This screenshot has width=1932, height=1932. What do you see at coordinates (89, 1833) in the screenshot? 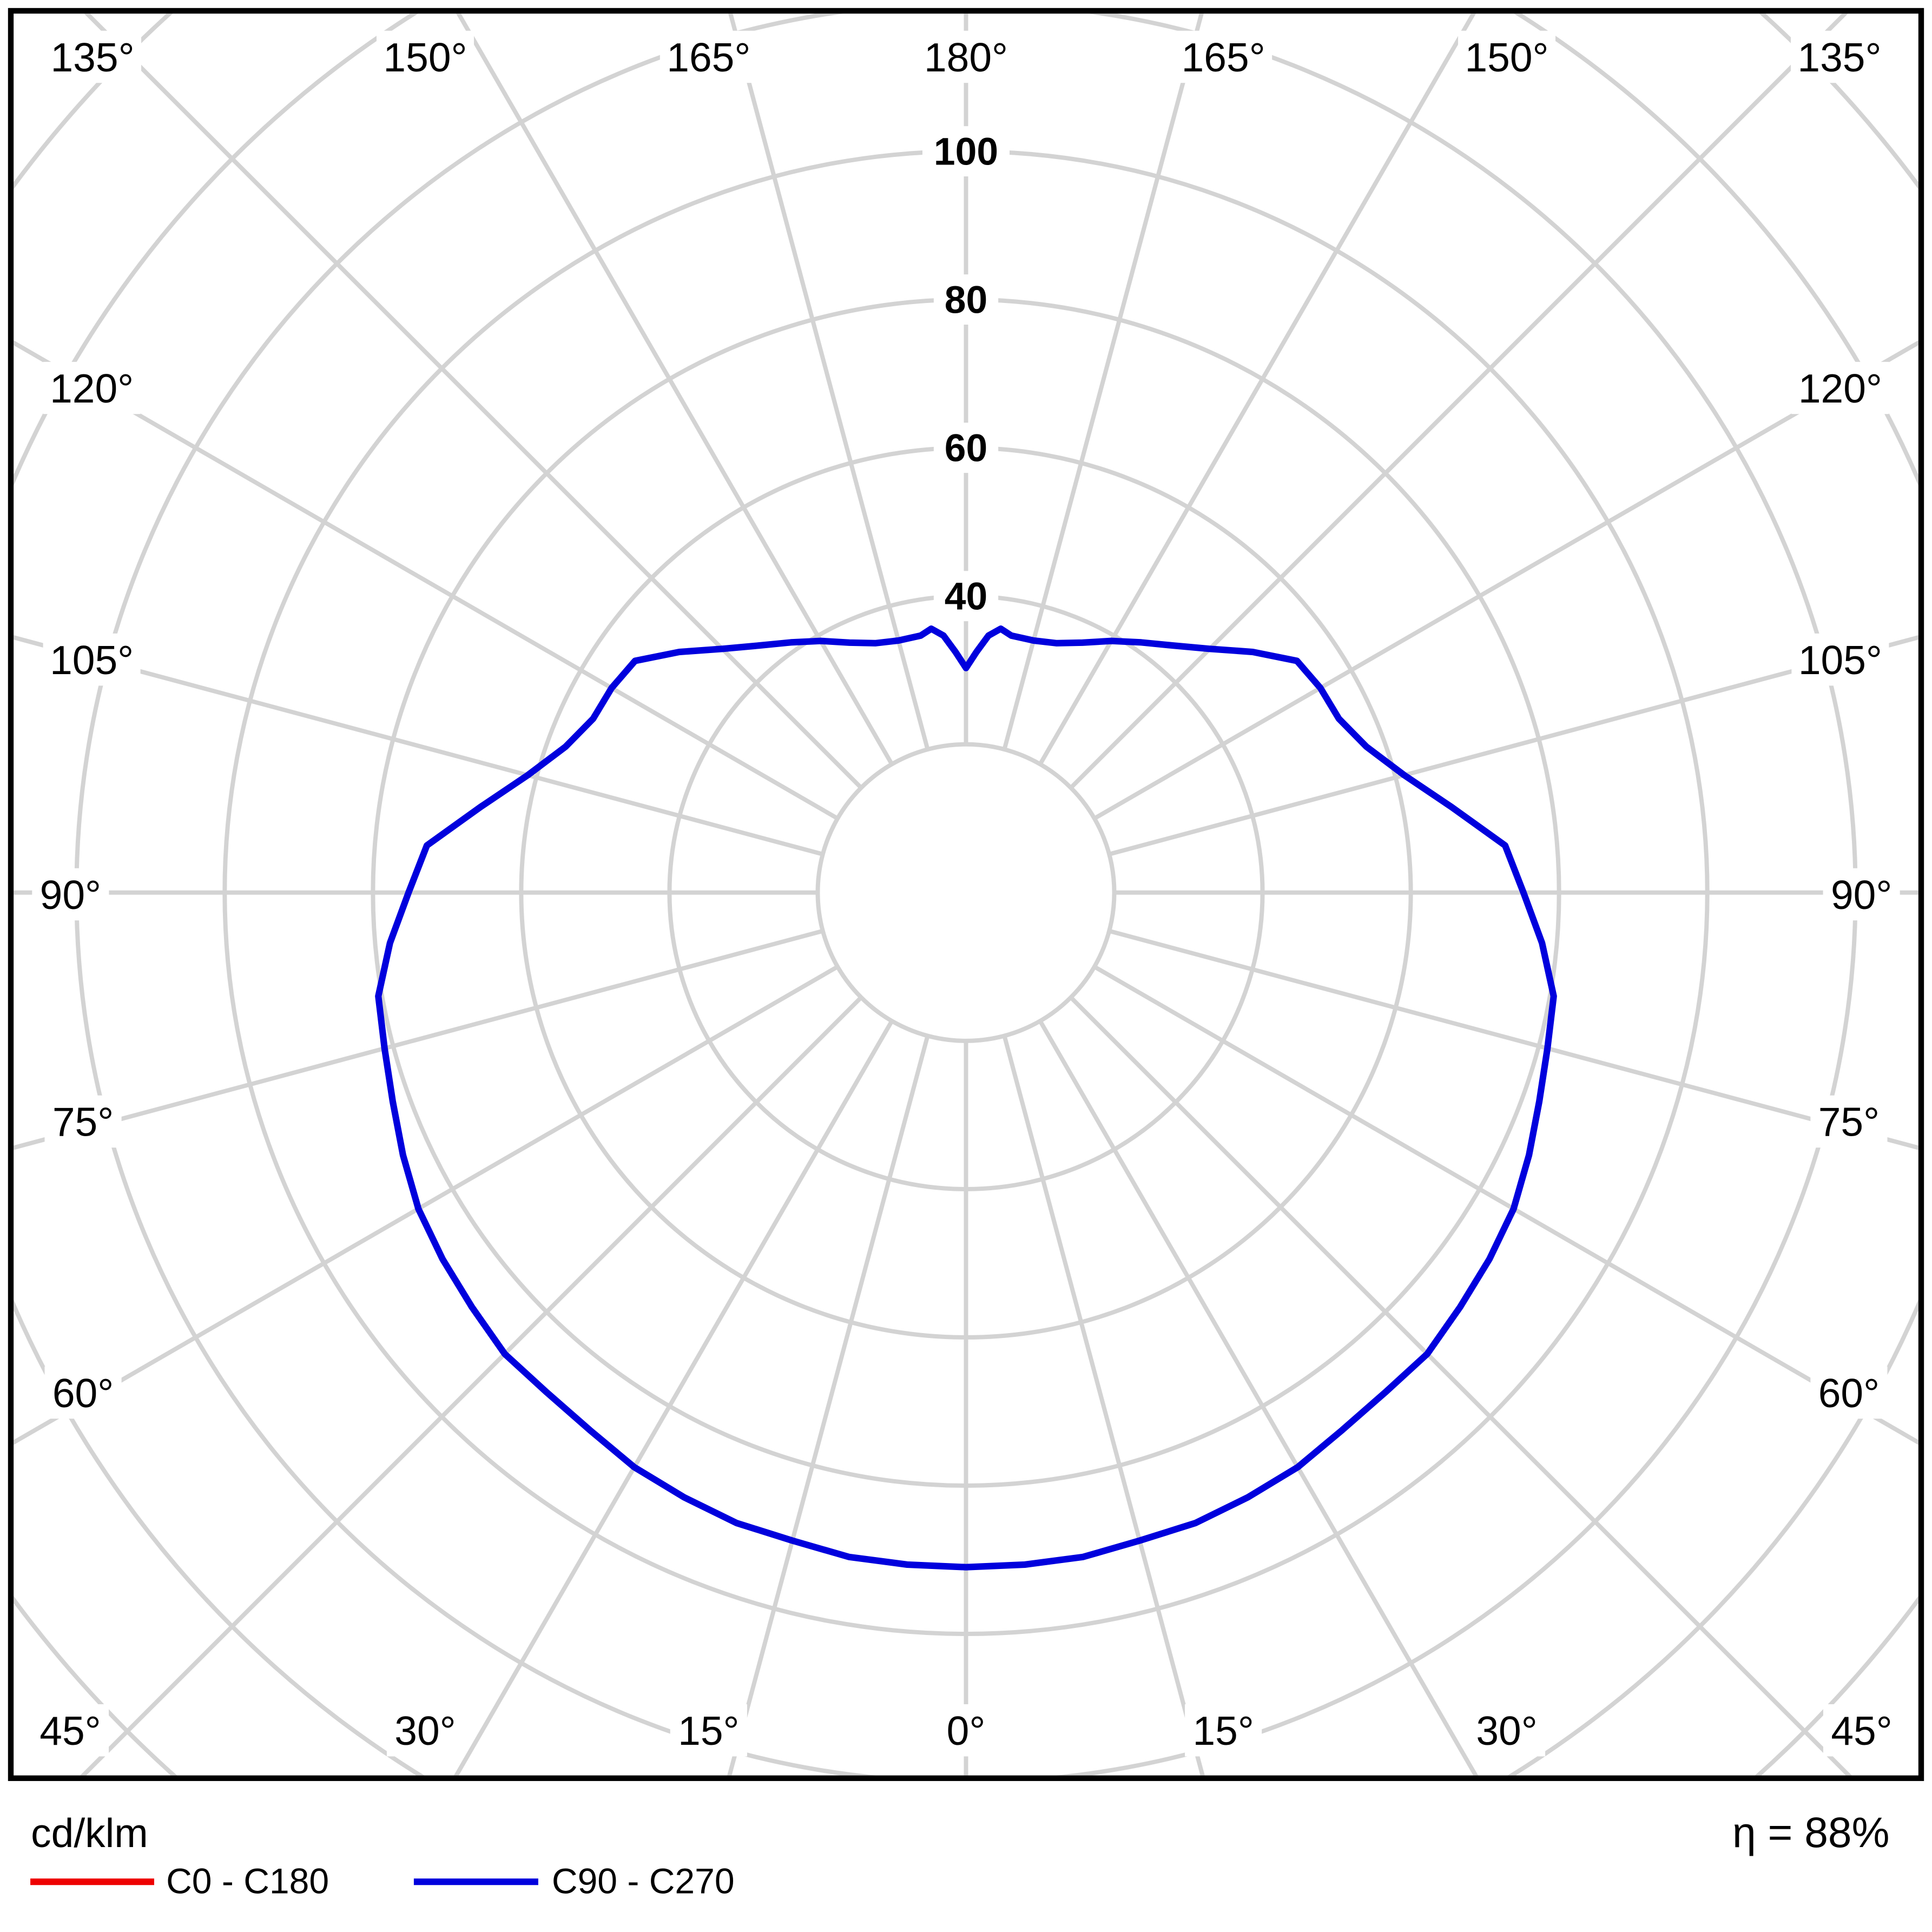
I see `unit-label: cd/klm` at bounding box center [89, 1833].